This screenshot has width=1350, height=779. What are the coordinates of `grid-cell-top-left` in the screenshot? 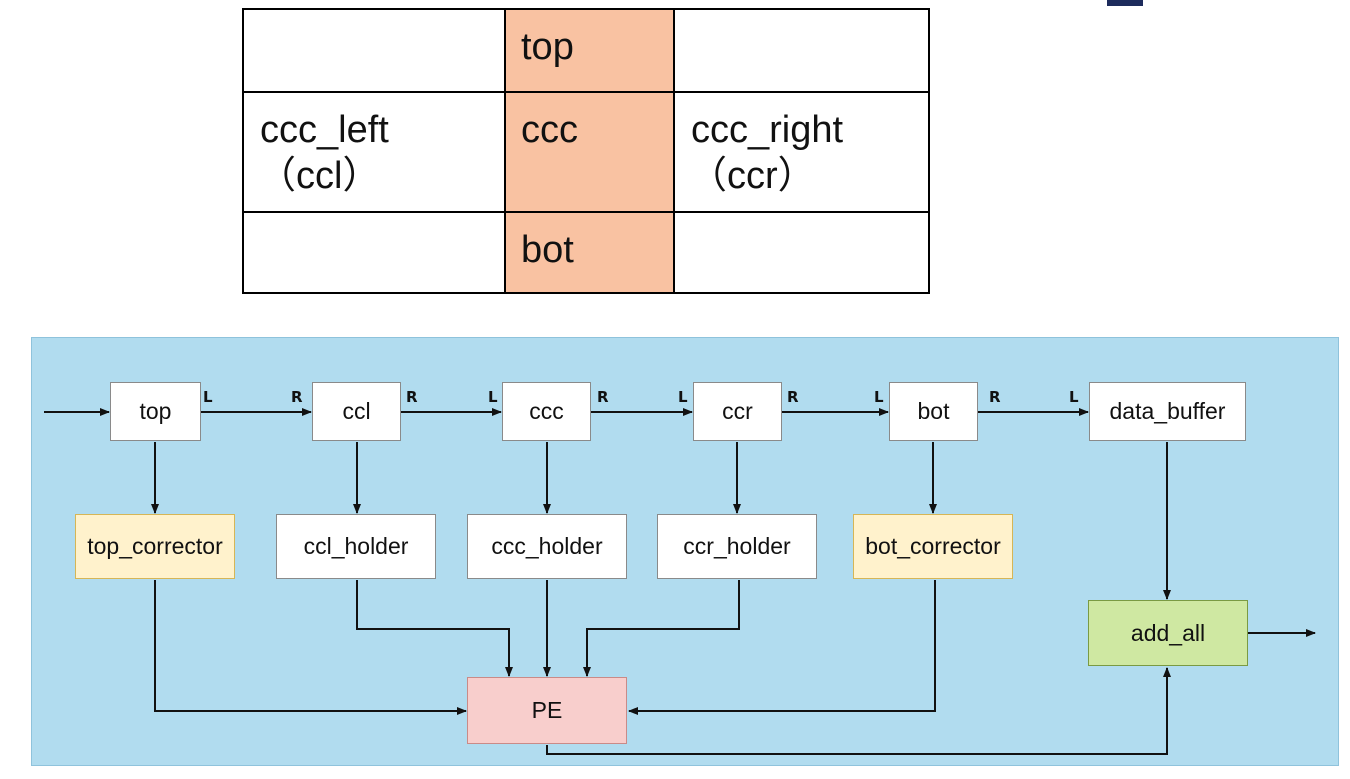 It's located at (374, 50).